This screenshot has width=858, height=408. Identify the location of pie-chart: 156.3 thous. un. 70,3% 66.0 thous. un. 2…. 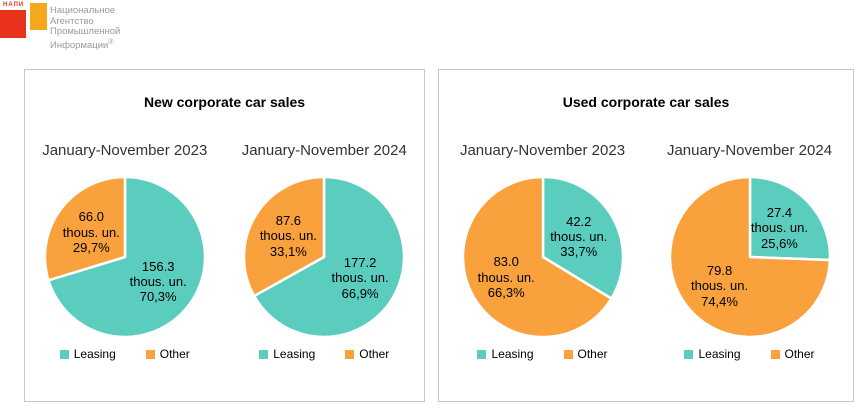
(125, 257).